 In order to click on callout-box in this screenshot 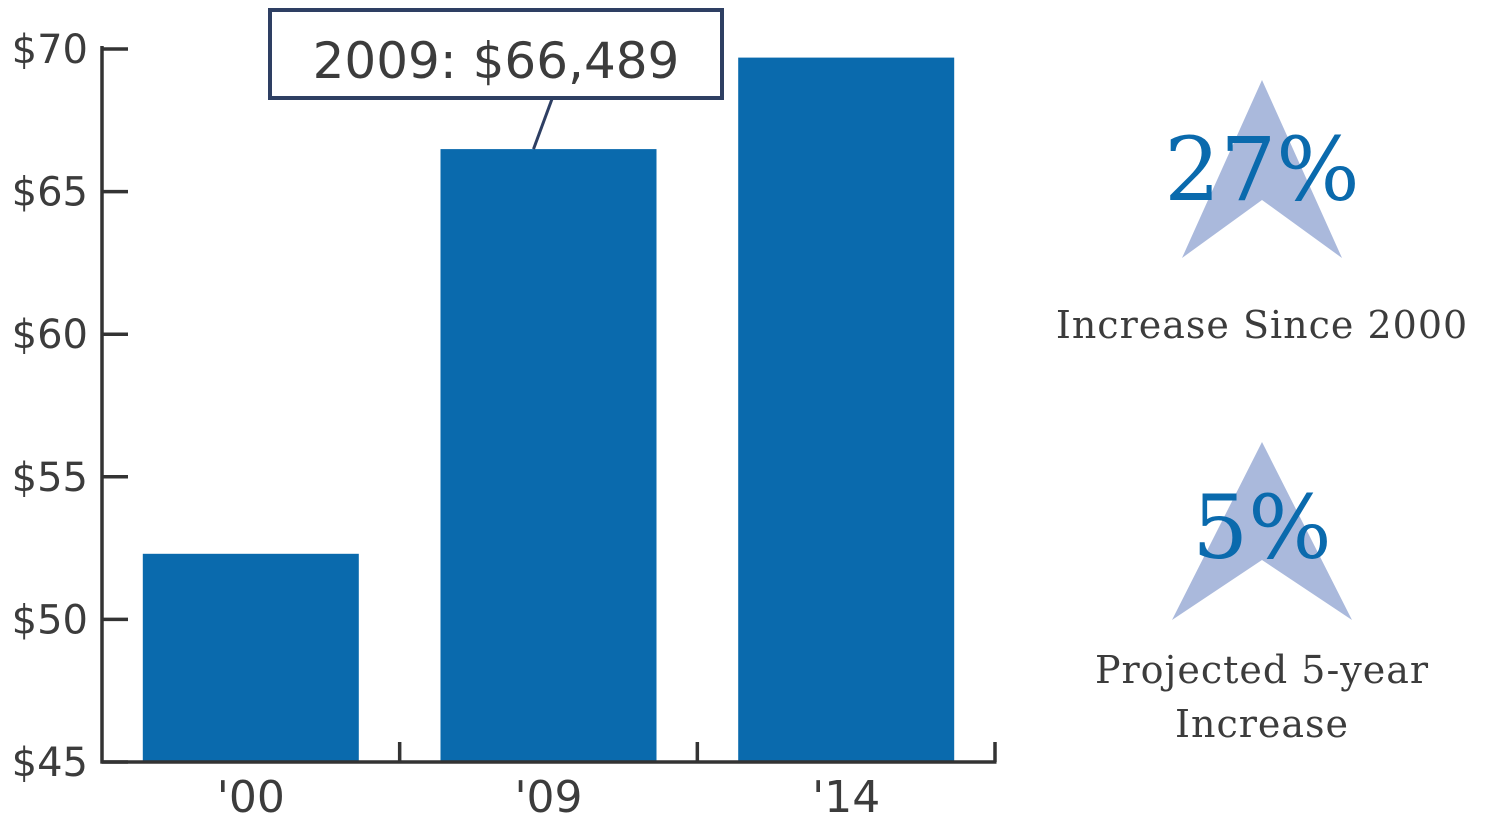, I will do `click(496, 54)`.